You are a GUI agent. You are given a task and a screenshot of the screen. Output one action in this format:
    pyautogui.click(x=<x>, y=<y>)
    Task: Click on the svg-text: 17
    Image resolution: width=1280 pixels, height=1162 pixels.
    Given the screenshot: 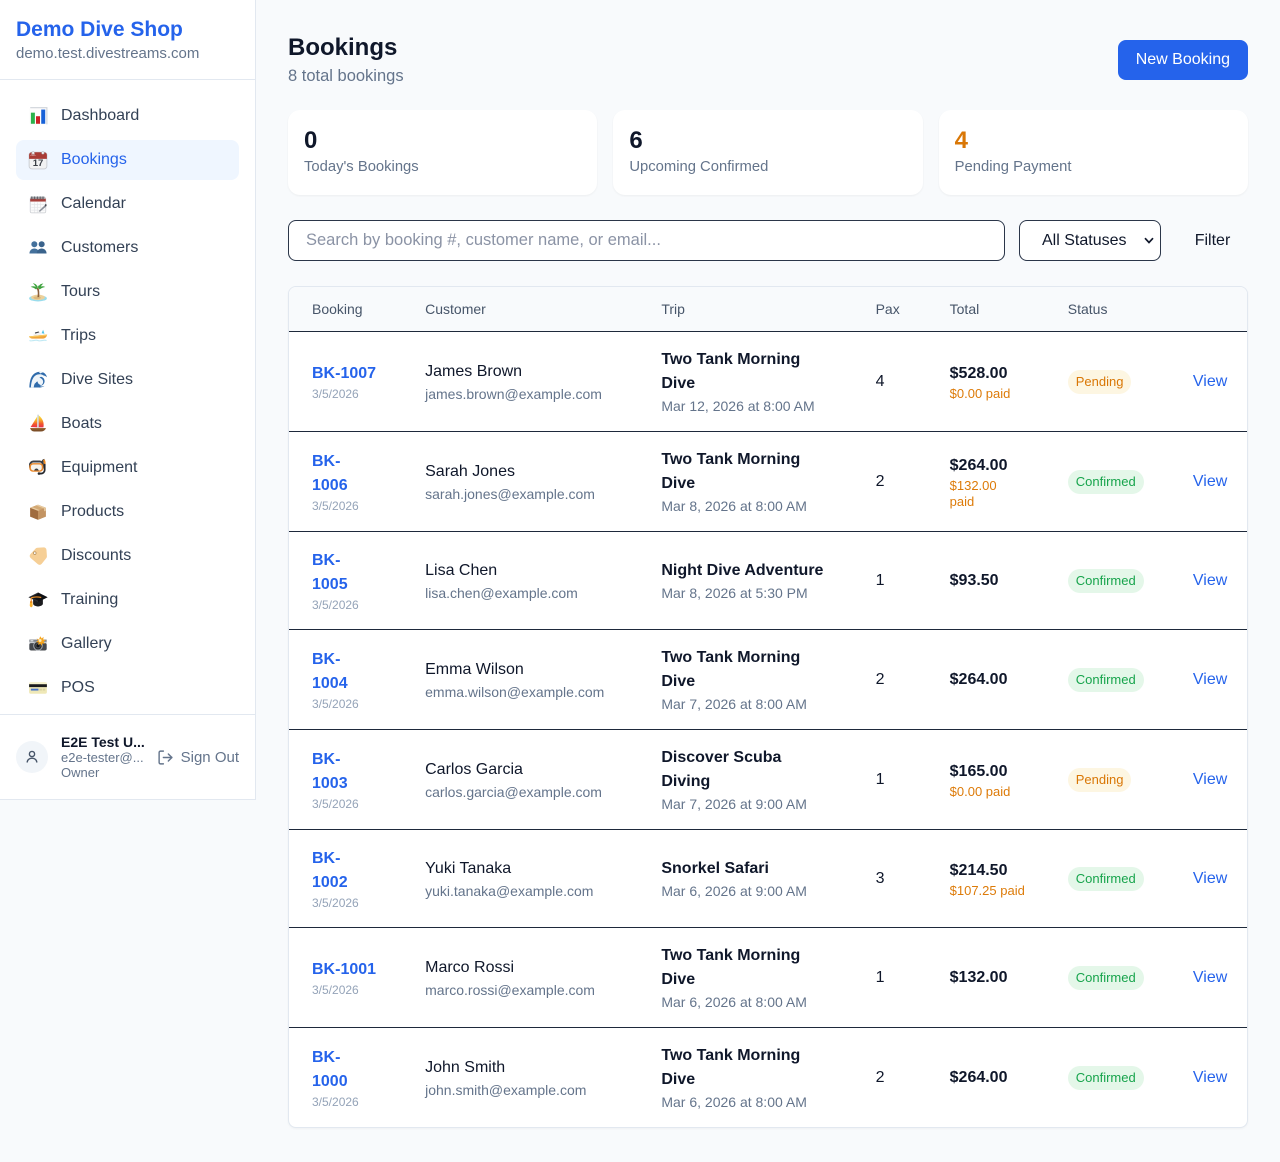 What is the action you would take?
    pyautogui.click(x=38, y=163)
    